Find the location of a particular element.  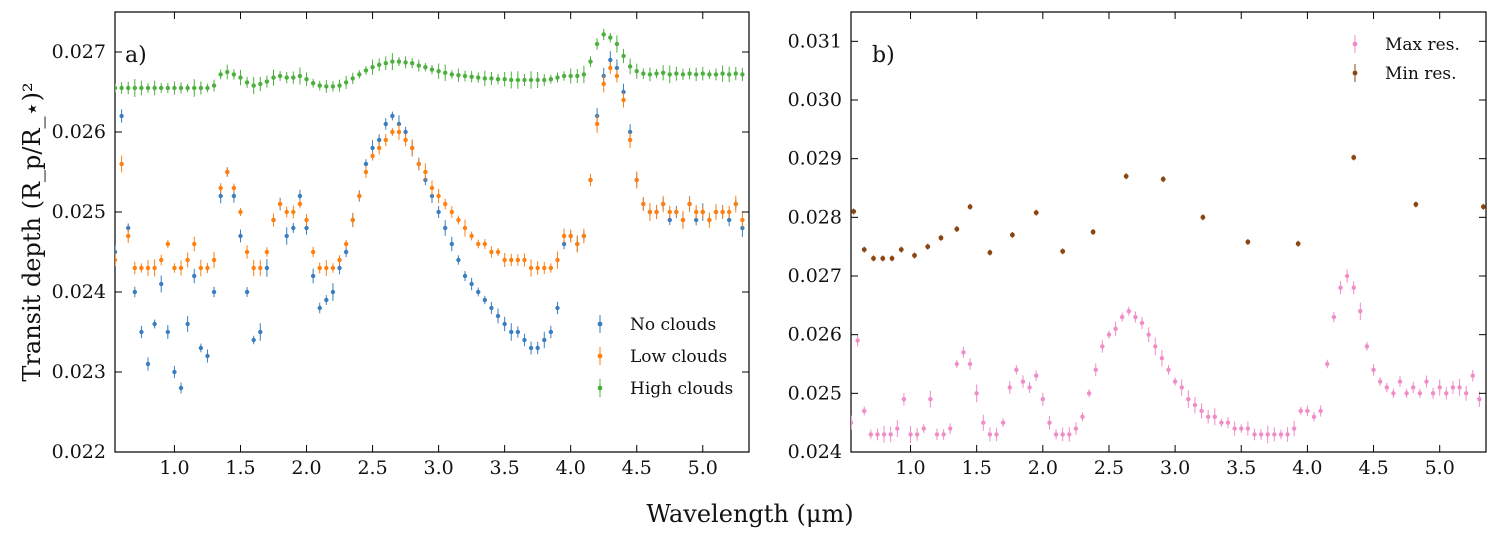

panel-b-x-tick-label: 3.5 is located at coordinates (1241, 468).